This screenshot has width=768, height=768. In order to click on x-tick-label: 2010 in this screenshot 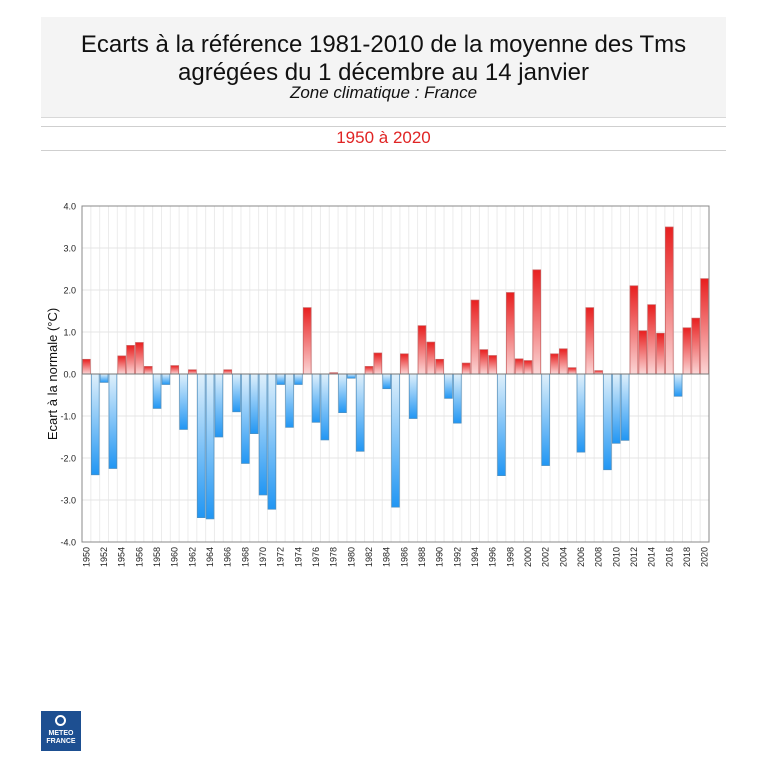, I will do `click(616, 557)`.